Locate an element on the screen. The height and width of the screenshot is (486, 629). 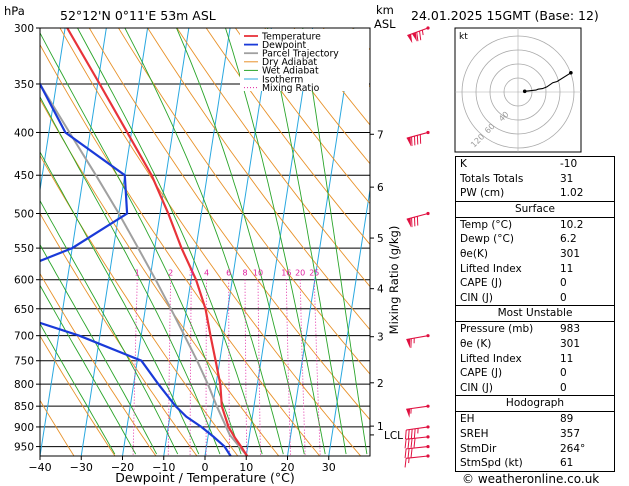
mixing-ratio-label: 20 is located at coordinates (300, 273).